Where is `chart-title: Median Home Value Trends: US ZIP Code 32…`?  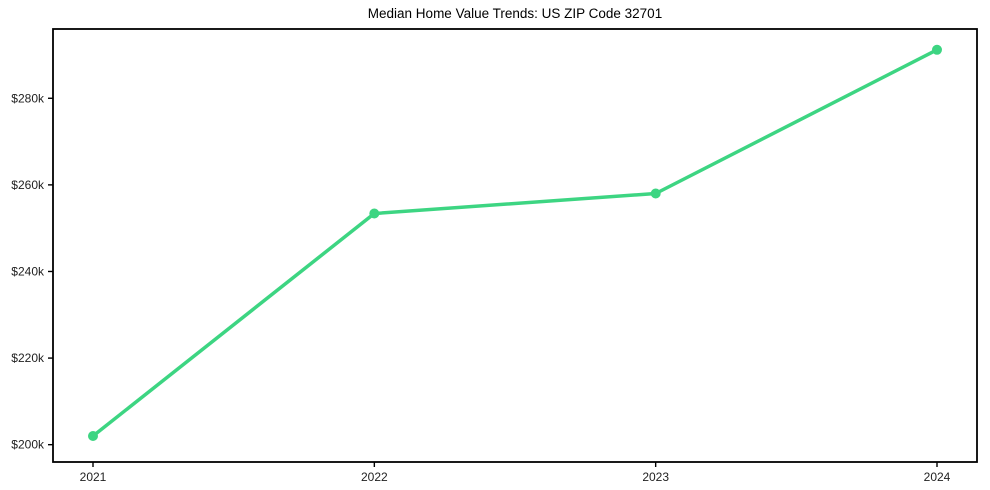 chart-title: Median Home Value Trends: US ZIP Code 32… is located at coordinates (515, 13).